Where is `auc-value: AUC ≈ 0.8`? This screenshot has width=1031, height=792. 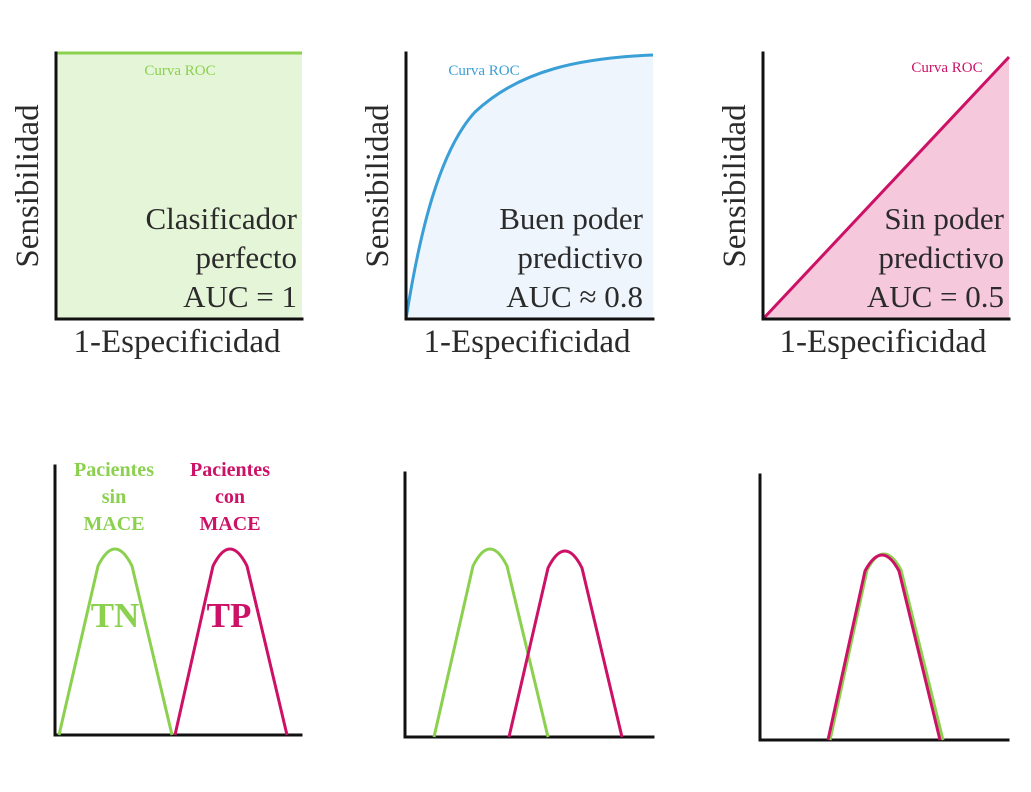 auc-value: AUC ≈ 0.8 is located at coordinates (574, 296).